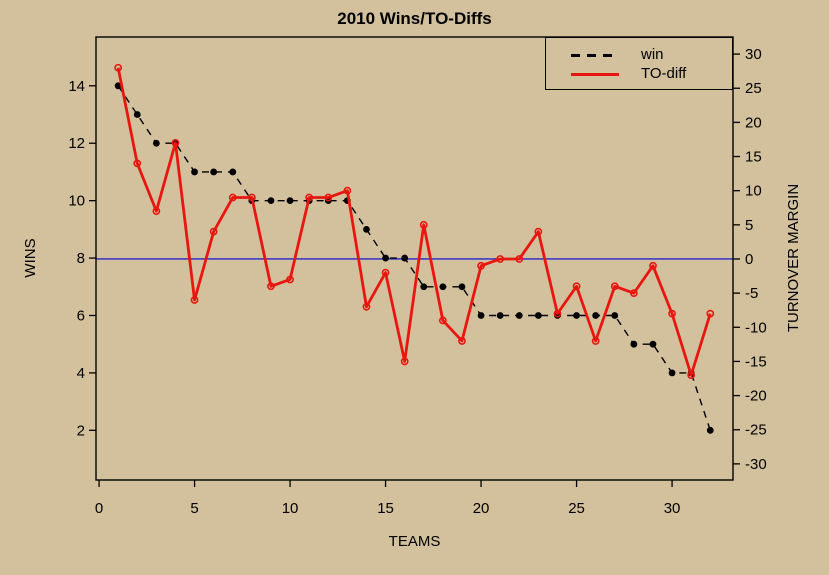 This screenshot has height=575, width=829. Describe the element at coordinates (76, 201) in the screenshot. I see `left-tick-label: 10` at that location.